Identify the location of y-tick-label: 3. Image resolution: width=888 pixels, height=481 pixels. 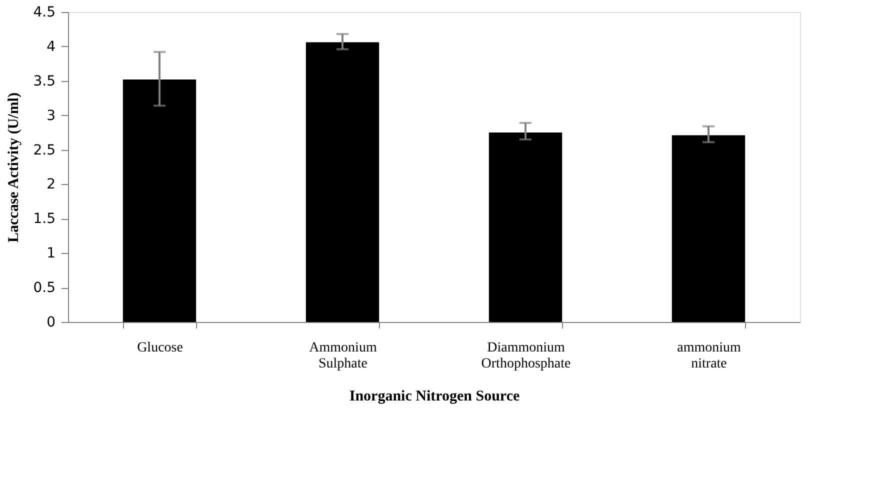
(51, 116).